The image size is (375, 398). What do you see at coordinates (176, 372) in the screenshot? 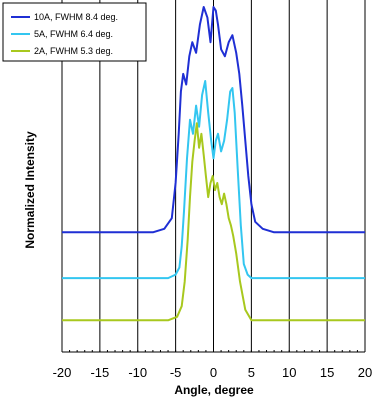
I see `x-tick-label: -5` at bounding box center [176, 372].